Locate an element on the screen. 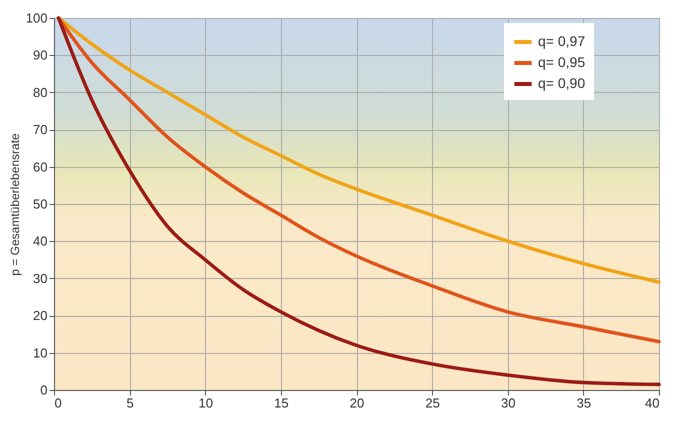  legend-label: q= 0,90 is located at coordinates (562, 83).